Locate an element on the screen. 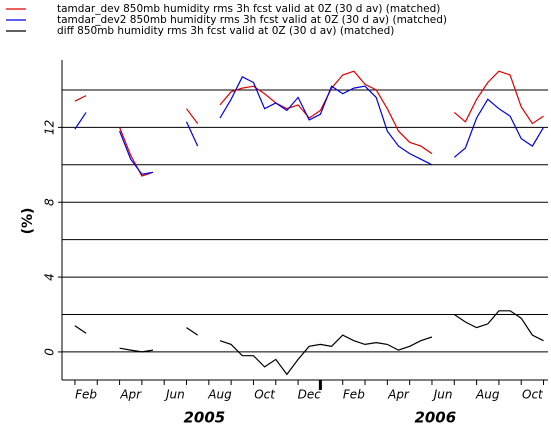 The height and width of the screenshot is (433, 551). y-axis-label: (%) is located at coordinates (28, 221).